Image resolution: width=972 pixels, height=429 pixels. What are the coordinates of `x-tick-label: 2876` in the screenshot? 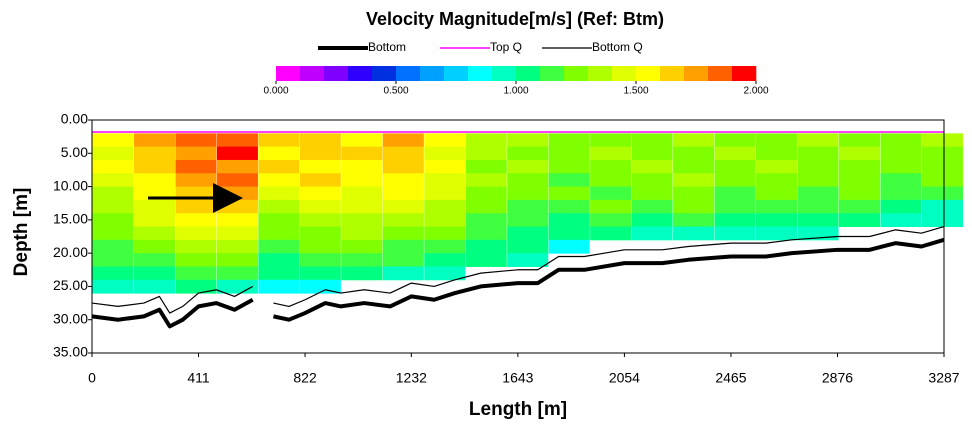 It's located at (837, 378).